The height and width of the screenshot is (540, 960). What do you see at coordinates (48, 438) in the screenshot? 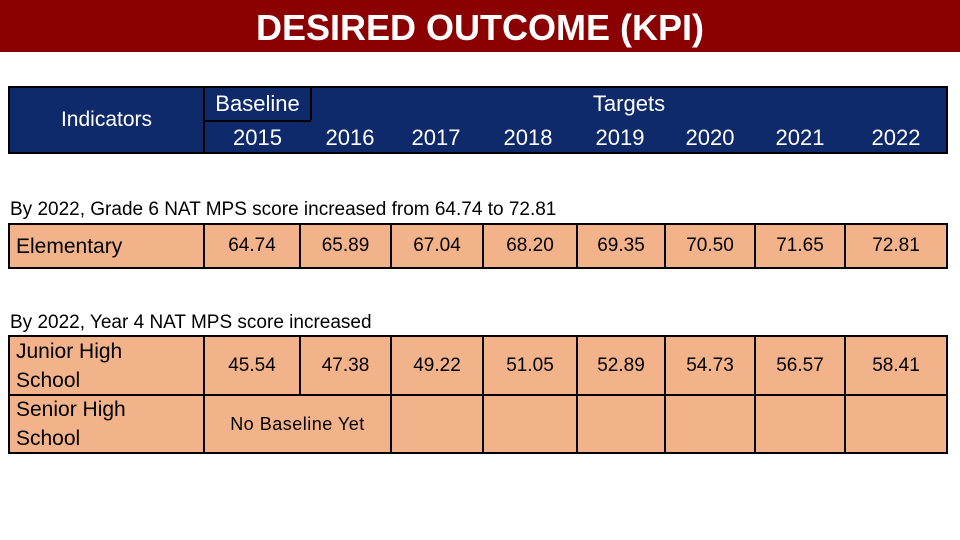
I see `senior-high-label-line2: School` at bounding box center [48, 438].